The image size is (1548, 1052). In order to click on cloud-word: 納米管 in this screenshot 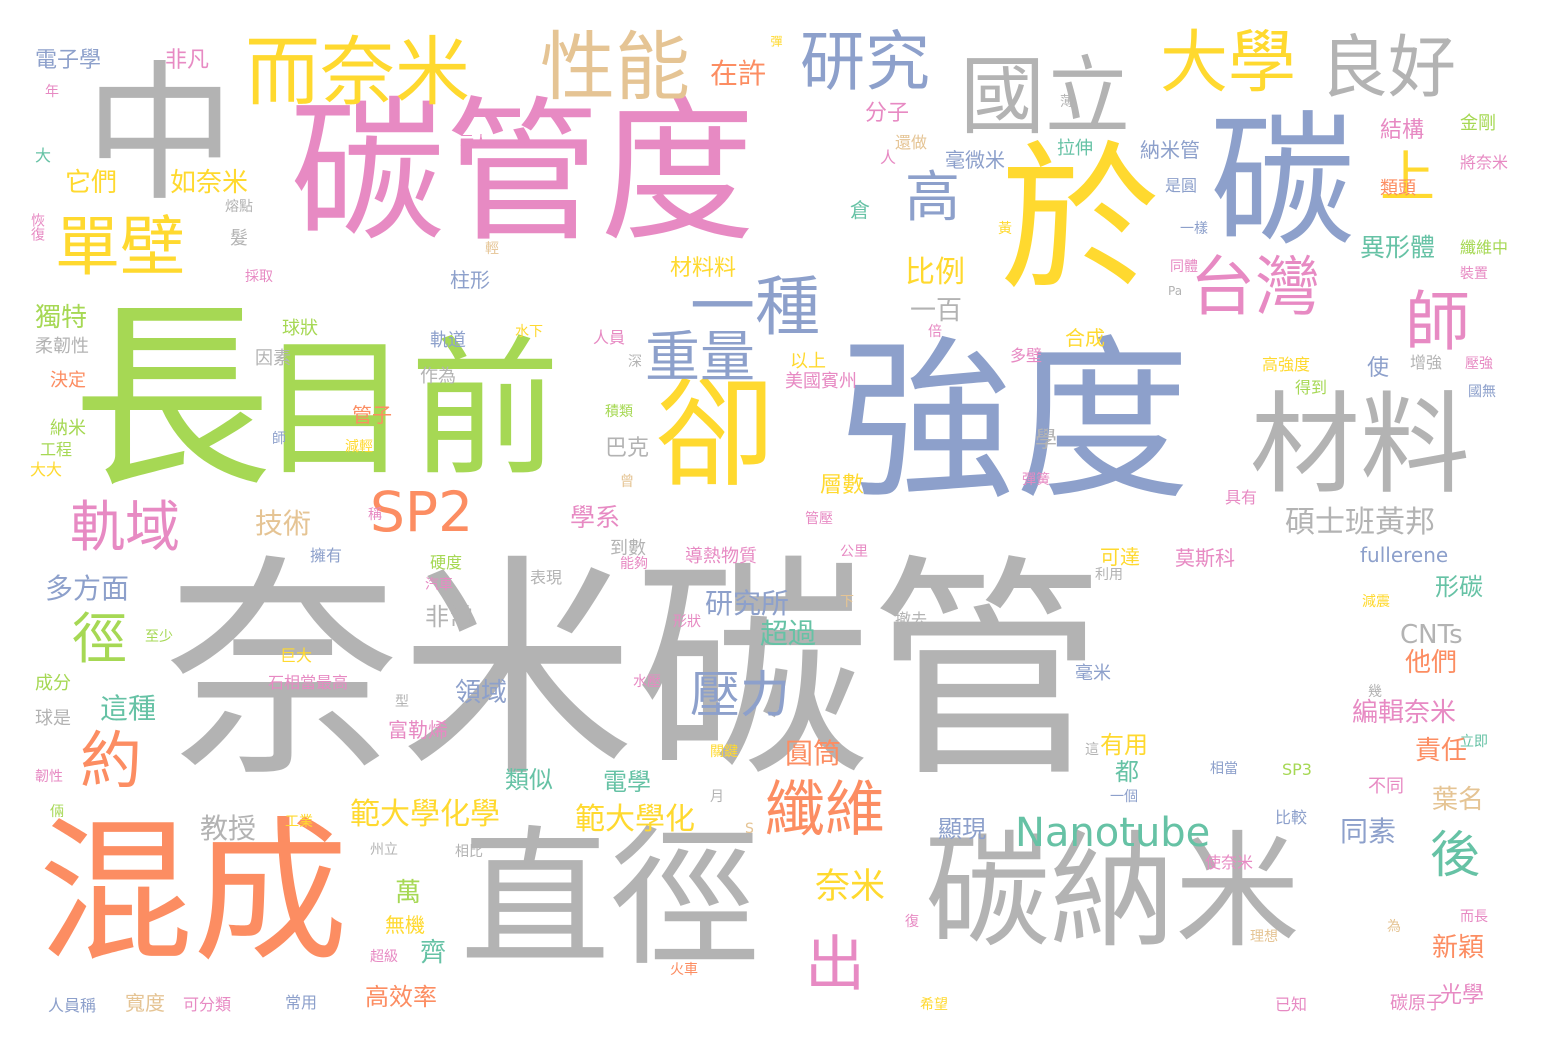, I will do `click(1170, 150)`.